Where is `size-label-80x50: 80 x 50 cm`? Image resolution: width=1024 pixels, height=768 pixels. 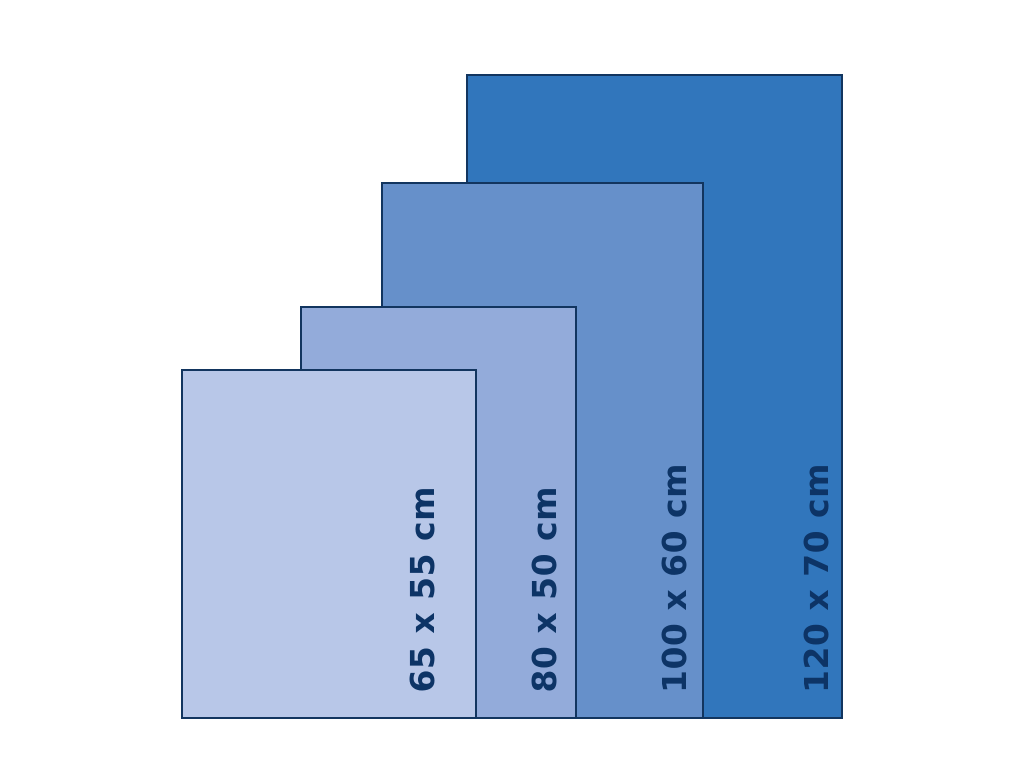
size-label-80x50: 80 x 50 cm is located at coordinates (544, 589).